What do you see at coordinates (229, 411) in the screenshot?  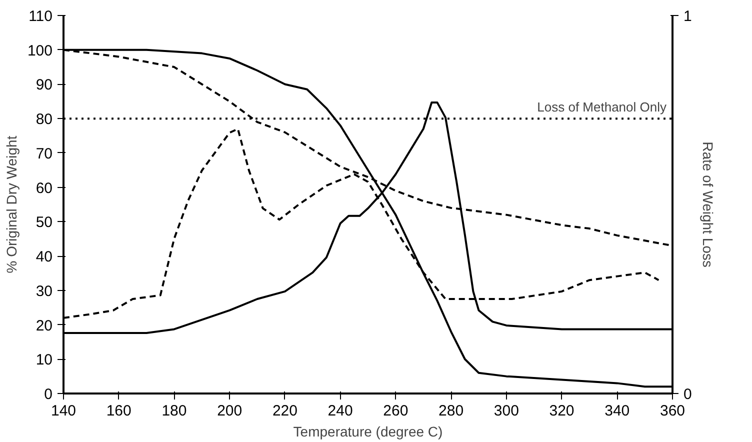 I see `x-tick-label: 200` at bounding box center [229, 411].